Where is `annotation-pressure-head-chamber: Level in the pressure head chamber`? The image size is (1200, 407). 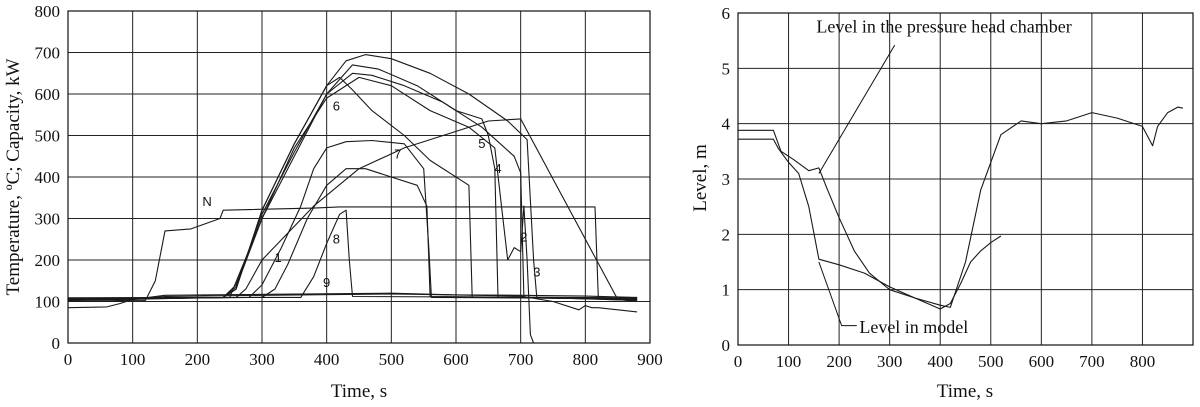
annotation-pressure-head-chamber: Level in the pressure head chamber is located at coordinates (943, 26).